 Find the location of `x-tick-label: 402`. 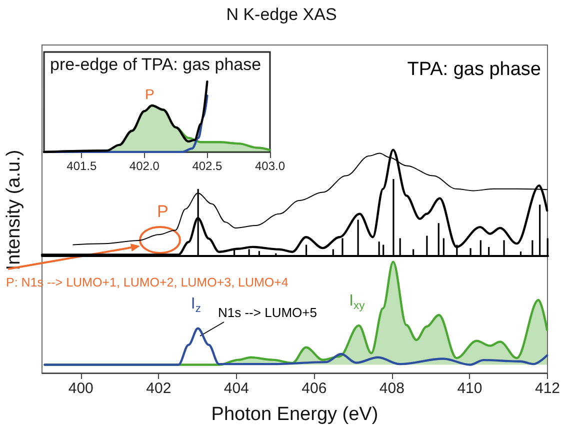

x-tick-label: 402 is located at coordinates (159, 388).